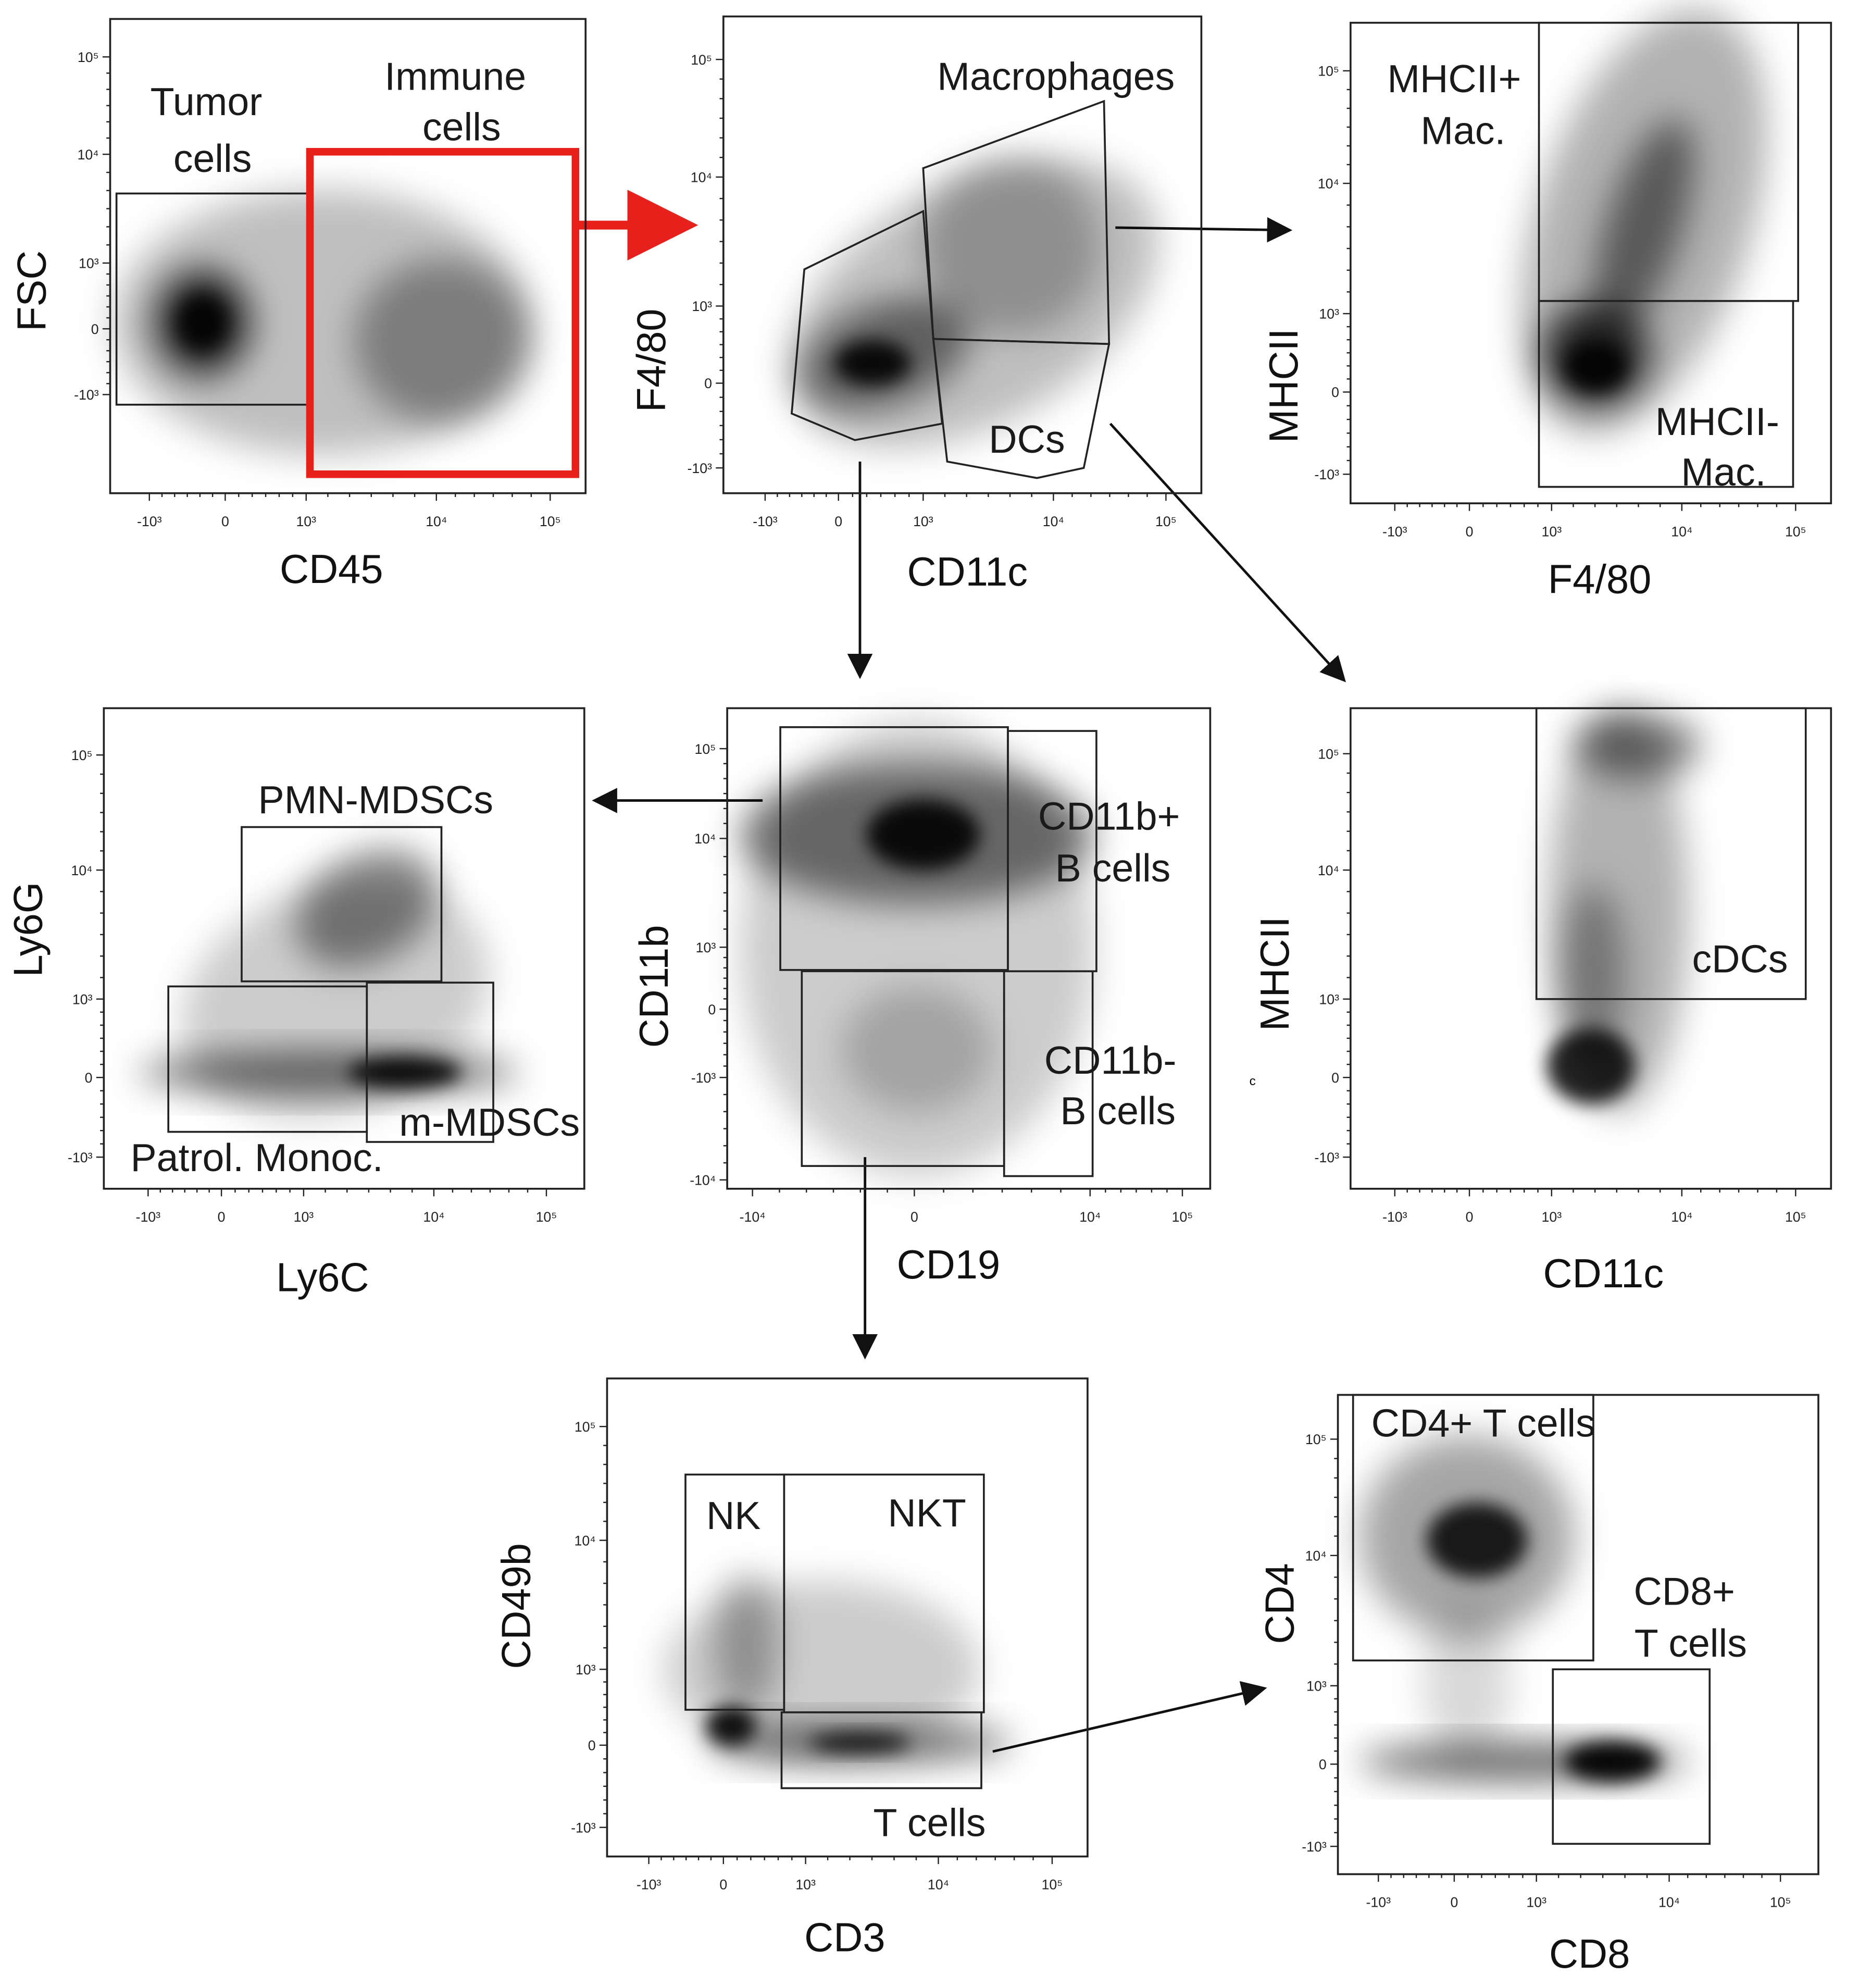 Image resolution: width=1859 pixels, height=1988 pixels. What do you see at coordinates (1684, 1591) in the screenshot?
I see `gate-label: CD8+` at bounding box center [1684, 1591].